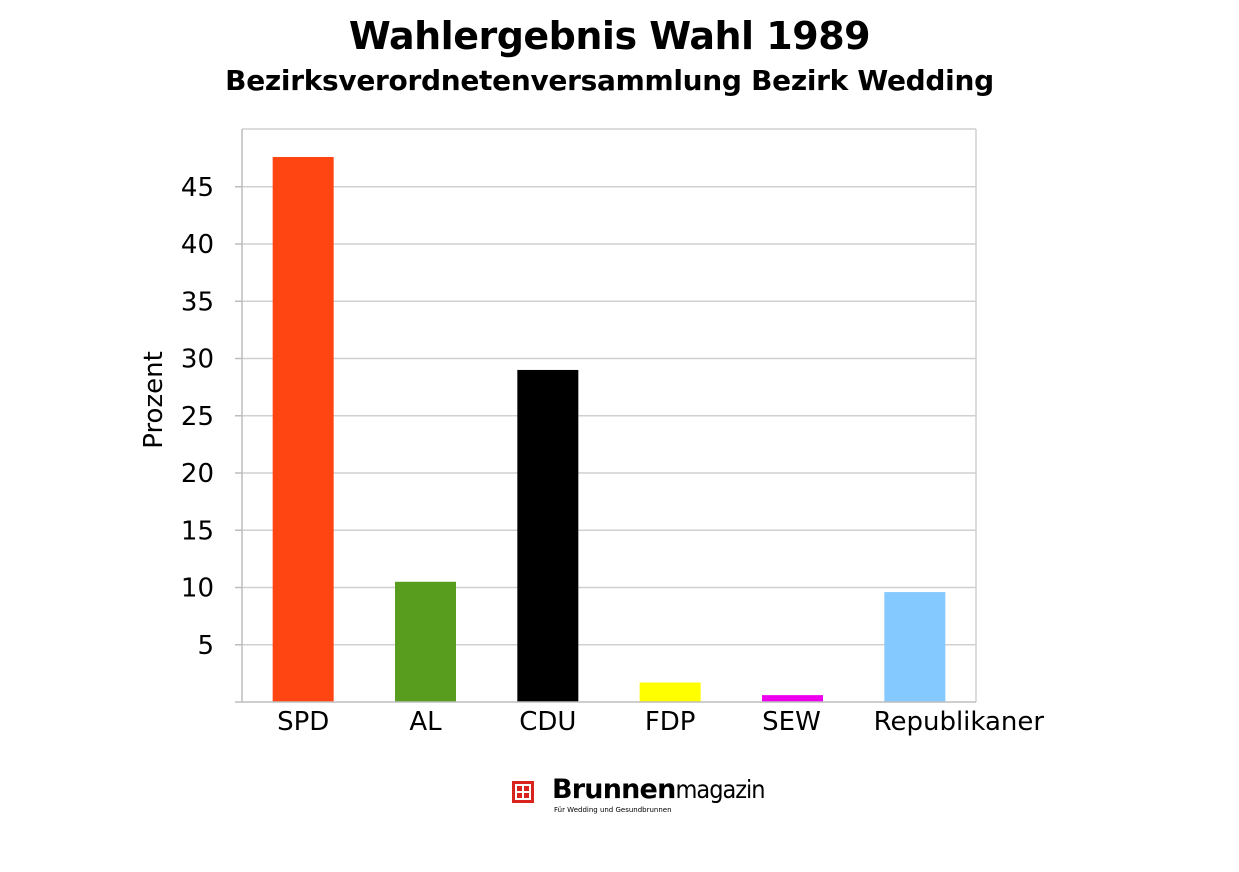  I want to click on bar-spd, so click(303, 429).